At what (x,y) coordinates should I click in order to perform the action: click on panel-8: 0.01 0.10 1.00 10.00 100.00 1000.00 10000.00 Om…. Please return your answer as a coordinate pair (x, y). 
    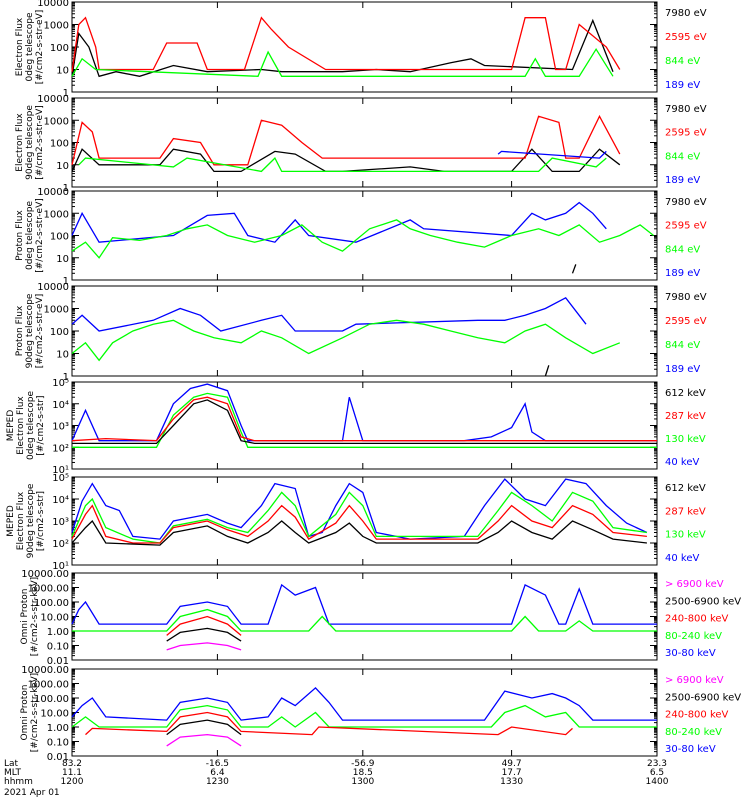
    Looking at the image, I should click on (380, 714).